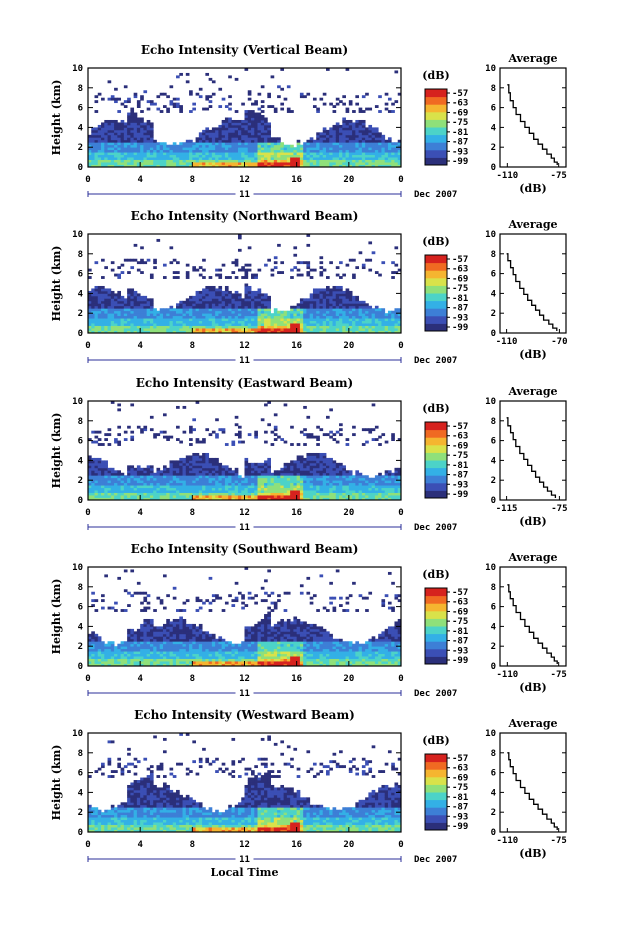  I want to click on colorbar-tick-label: -93, so click(460, 318).